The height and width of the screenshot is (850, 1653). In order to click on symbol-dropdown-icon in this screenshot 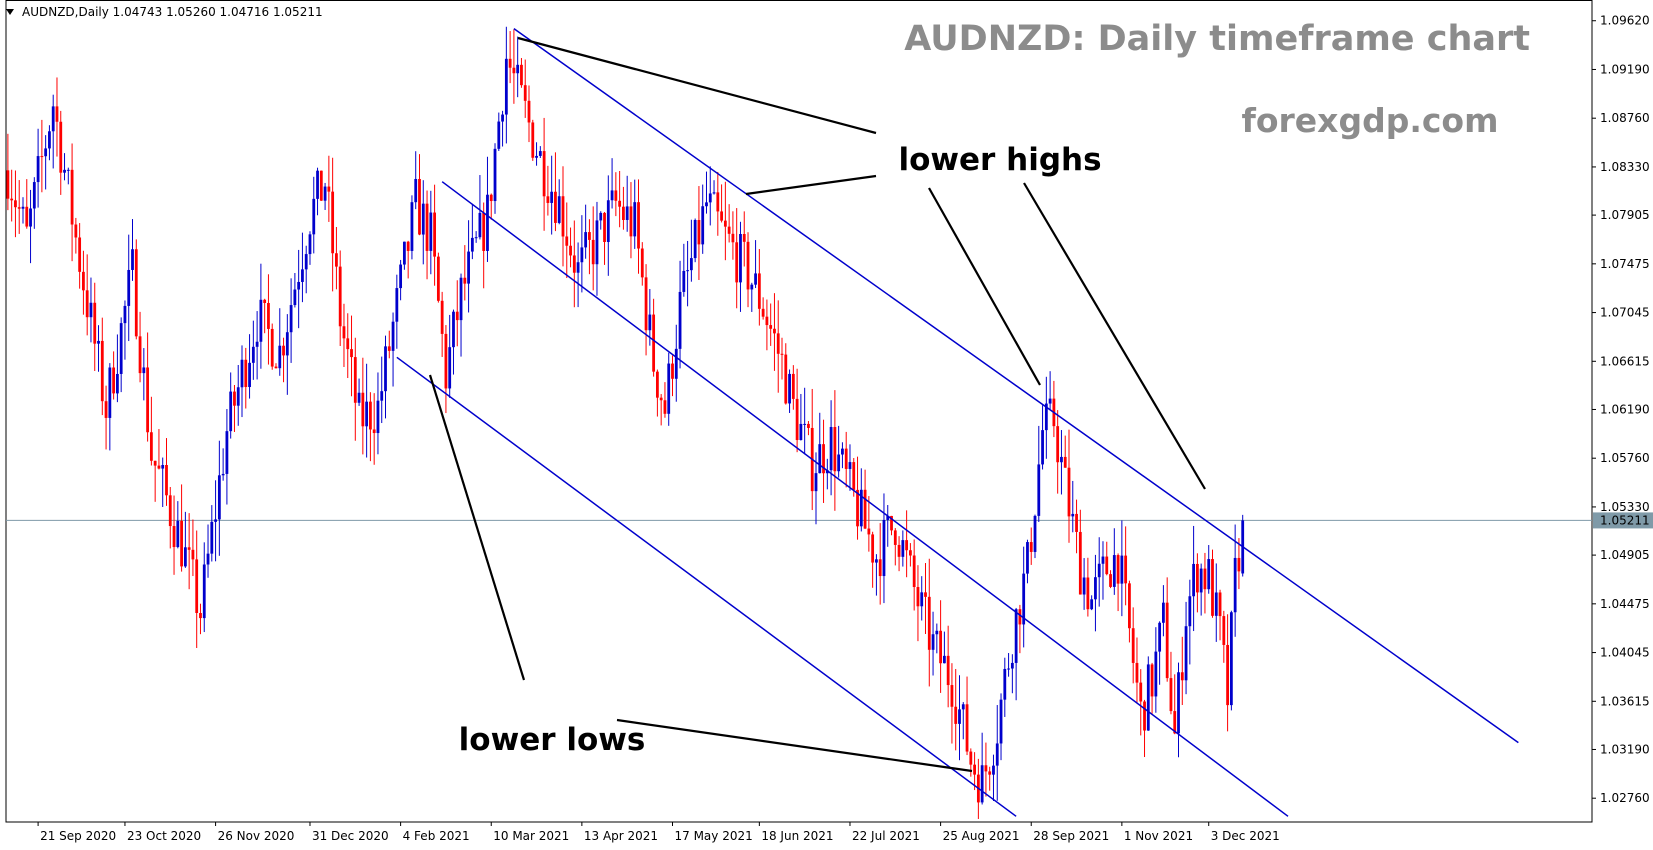, I will do `click(10, 12)`.